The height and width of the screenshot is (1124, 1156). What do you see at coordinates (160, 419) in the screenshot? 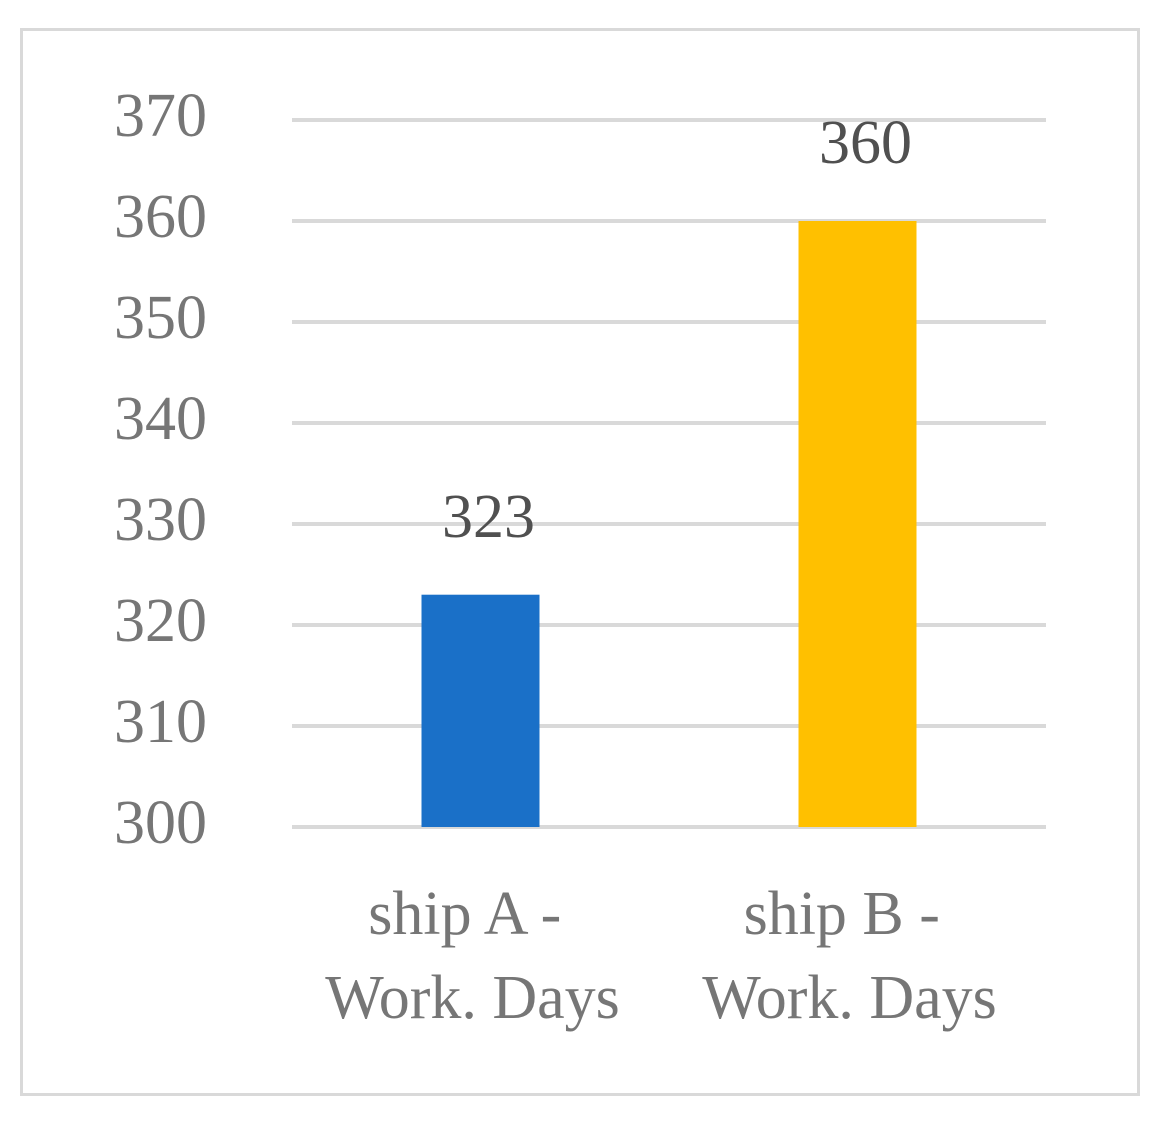
I see `y-tick-label: 340` at bounding box center [160, 419].